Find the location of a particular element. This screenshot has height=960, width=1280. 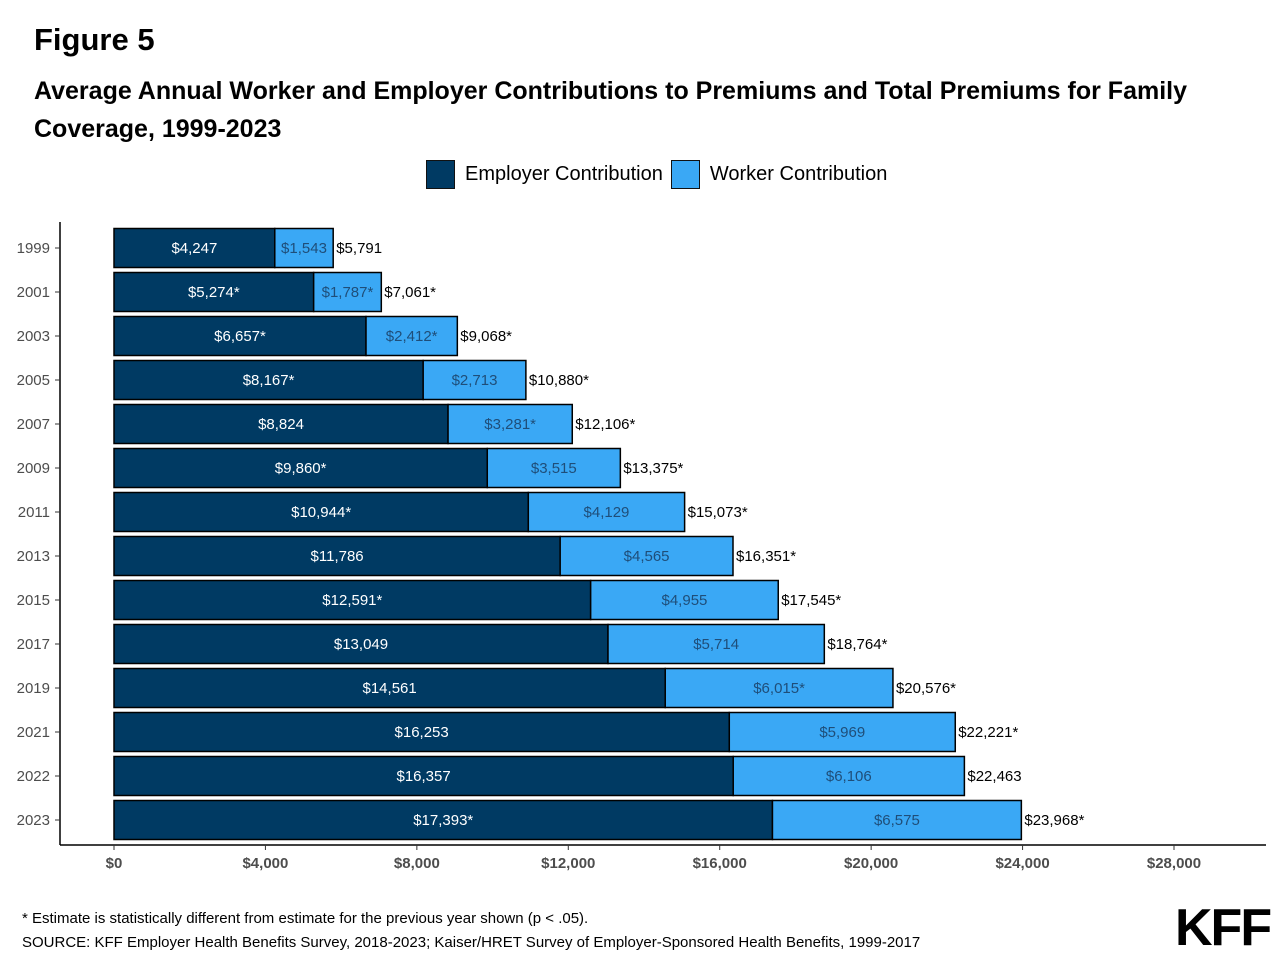

data-label-employer: $8,167* is located at coordinates (269, 380).